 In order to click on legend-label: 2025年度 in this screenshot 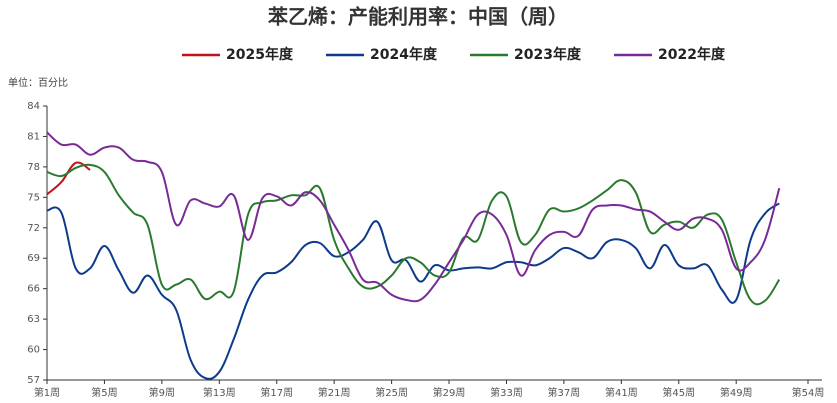, I will do `click(260, 54)`.